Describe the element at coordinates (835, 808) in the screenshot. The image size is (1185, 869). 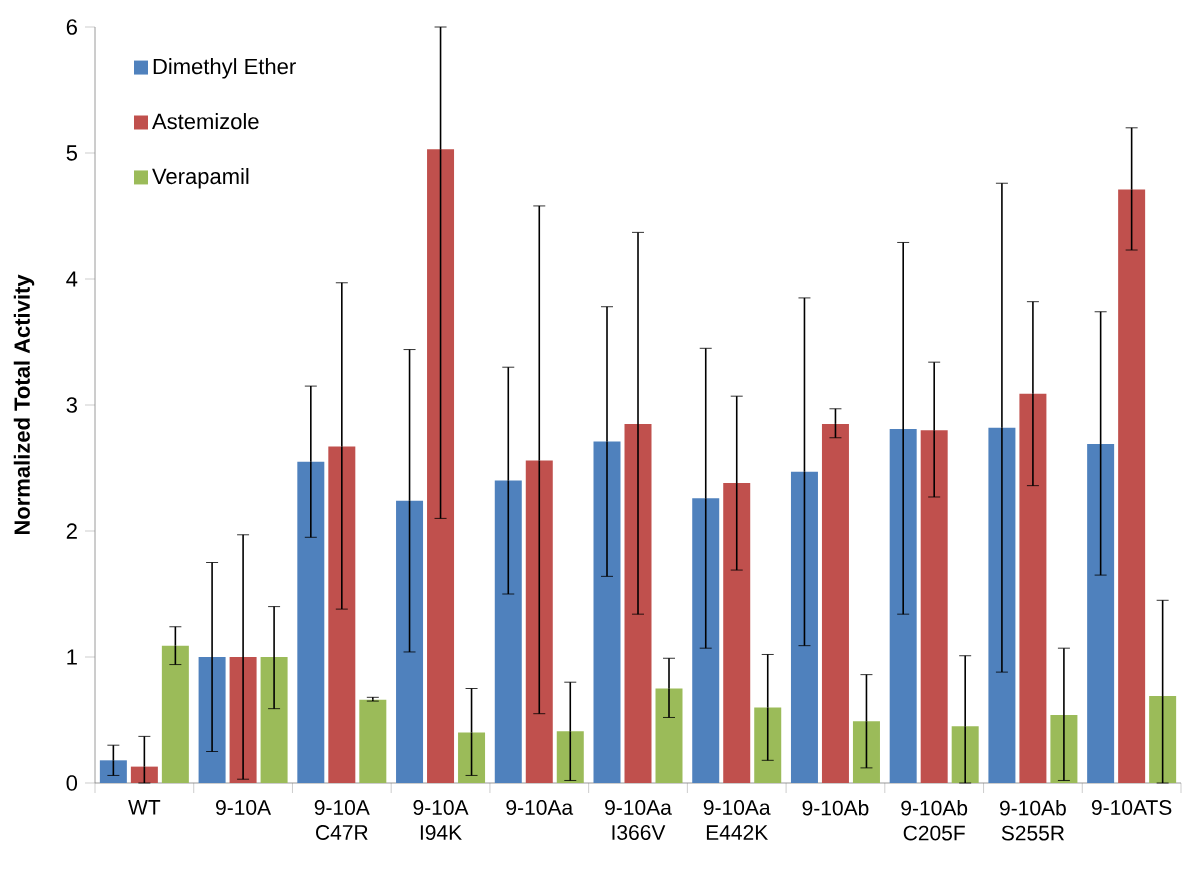
I see `x-tick-label: 9-10Ab` at that location.